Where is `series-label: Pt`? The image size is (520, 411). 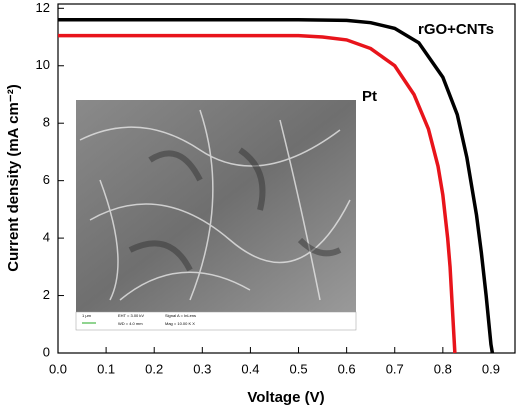 series-label: Pt is located at coordinates (369, 96).